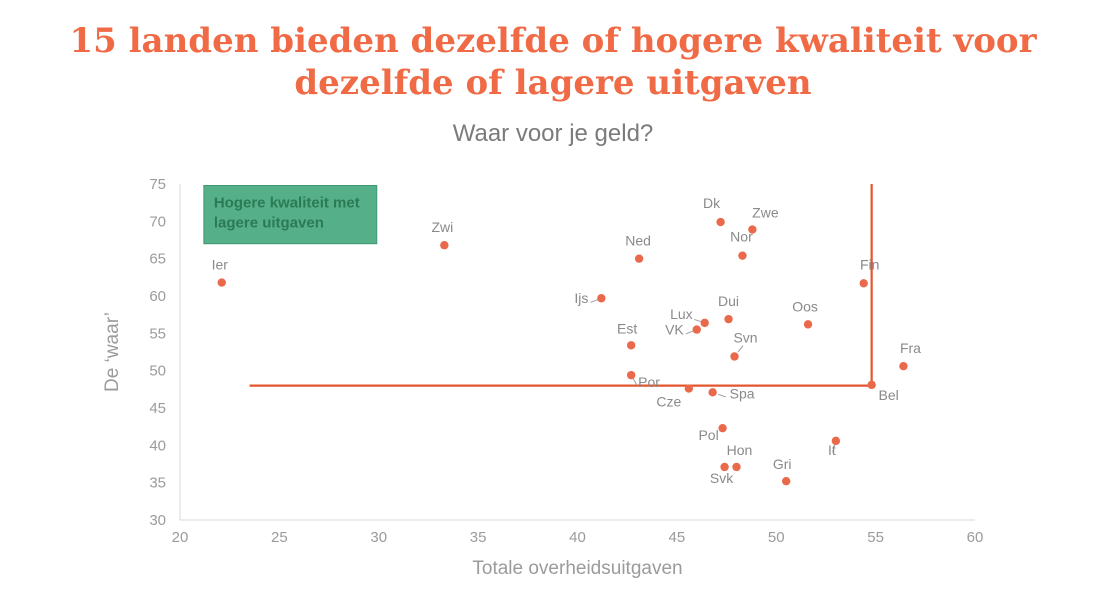 This screenshot has height=602, width=1106. Describe the element at coordinates (698, 320) in the screenshot. I see `label-connector-Lux` at that location.